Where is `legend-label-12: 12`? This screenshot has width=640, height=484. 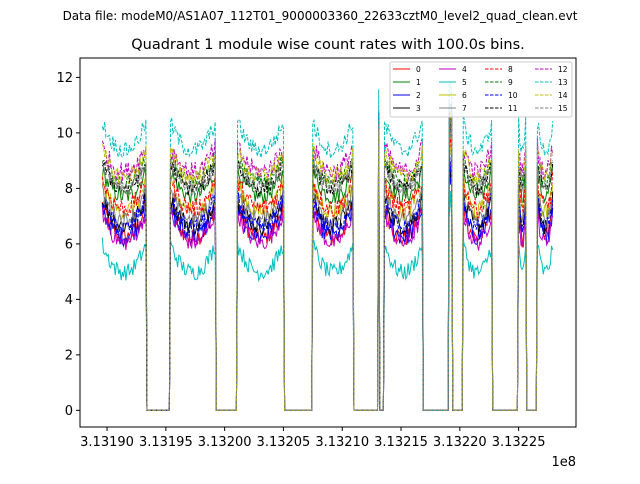
legend-label-12: 12 is located at coordinates (563, 69).